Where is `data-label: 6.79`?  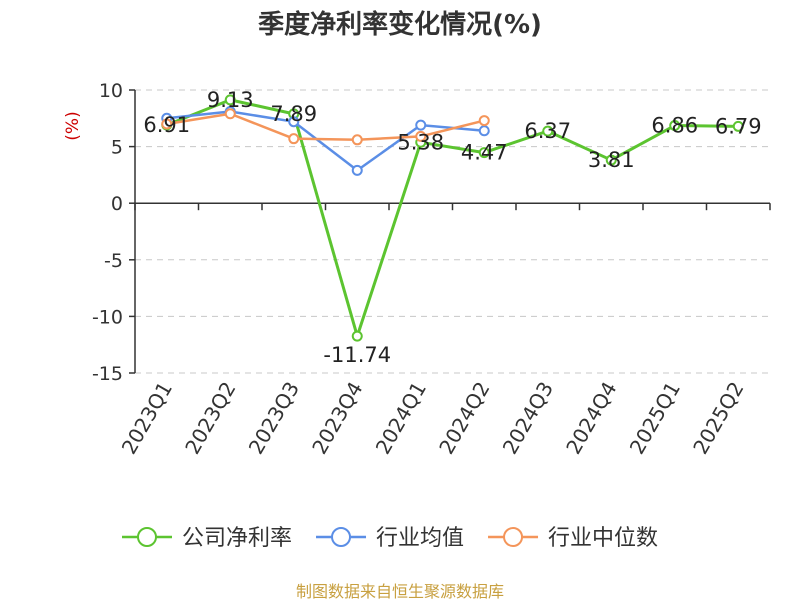
data-label: 6.79 is located at coordinates (738, 126).